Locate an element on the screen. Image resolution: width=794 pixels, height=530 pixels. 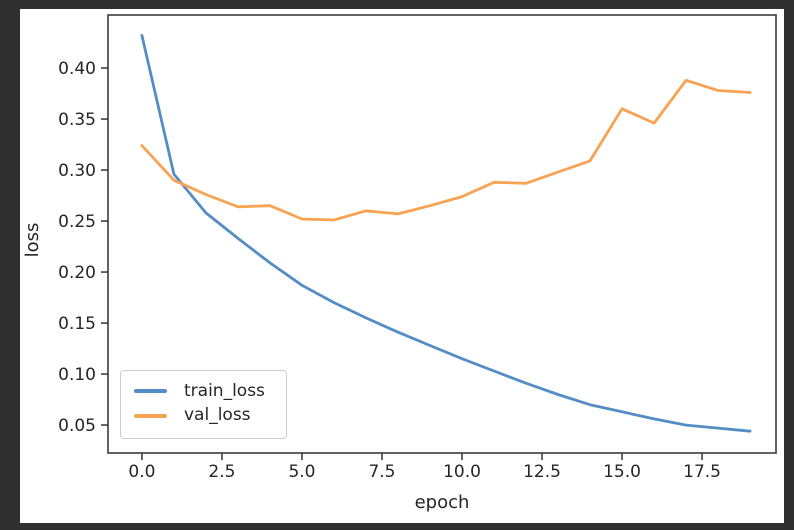
legend-item-train-loss: train_loss is located at coordinates (204, 390).